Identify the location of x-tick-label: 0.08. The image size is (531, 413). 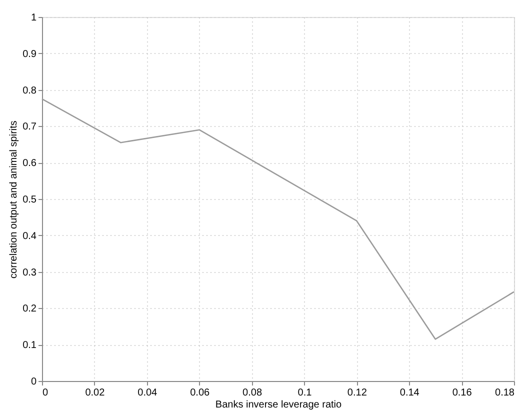
(252, 393).